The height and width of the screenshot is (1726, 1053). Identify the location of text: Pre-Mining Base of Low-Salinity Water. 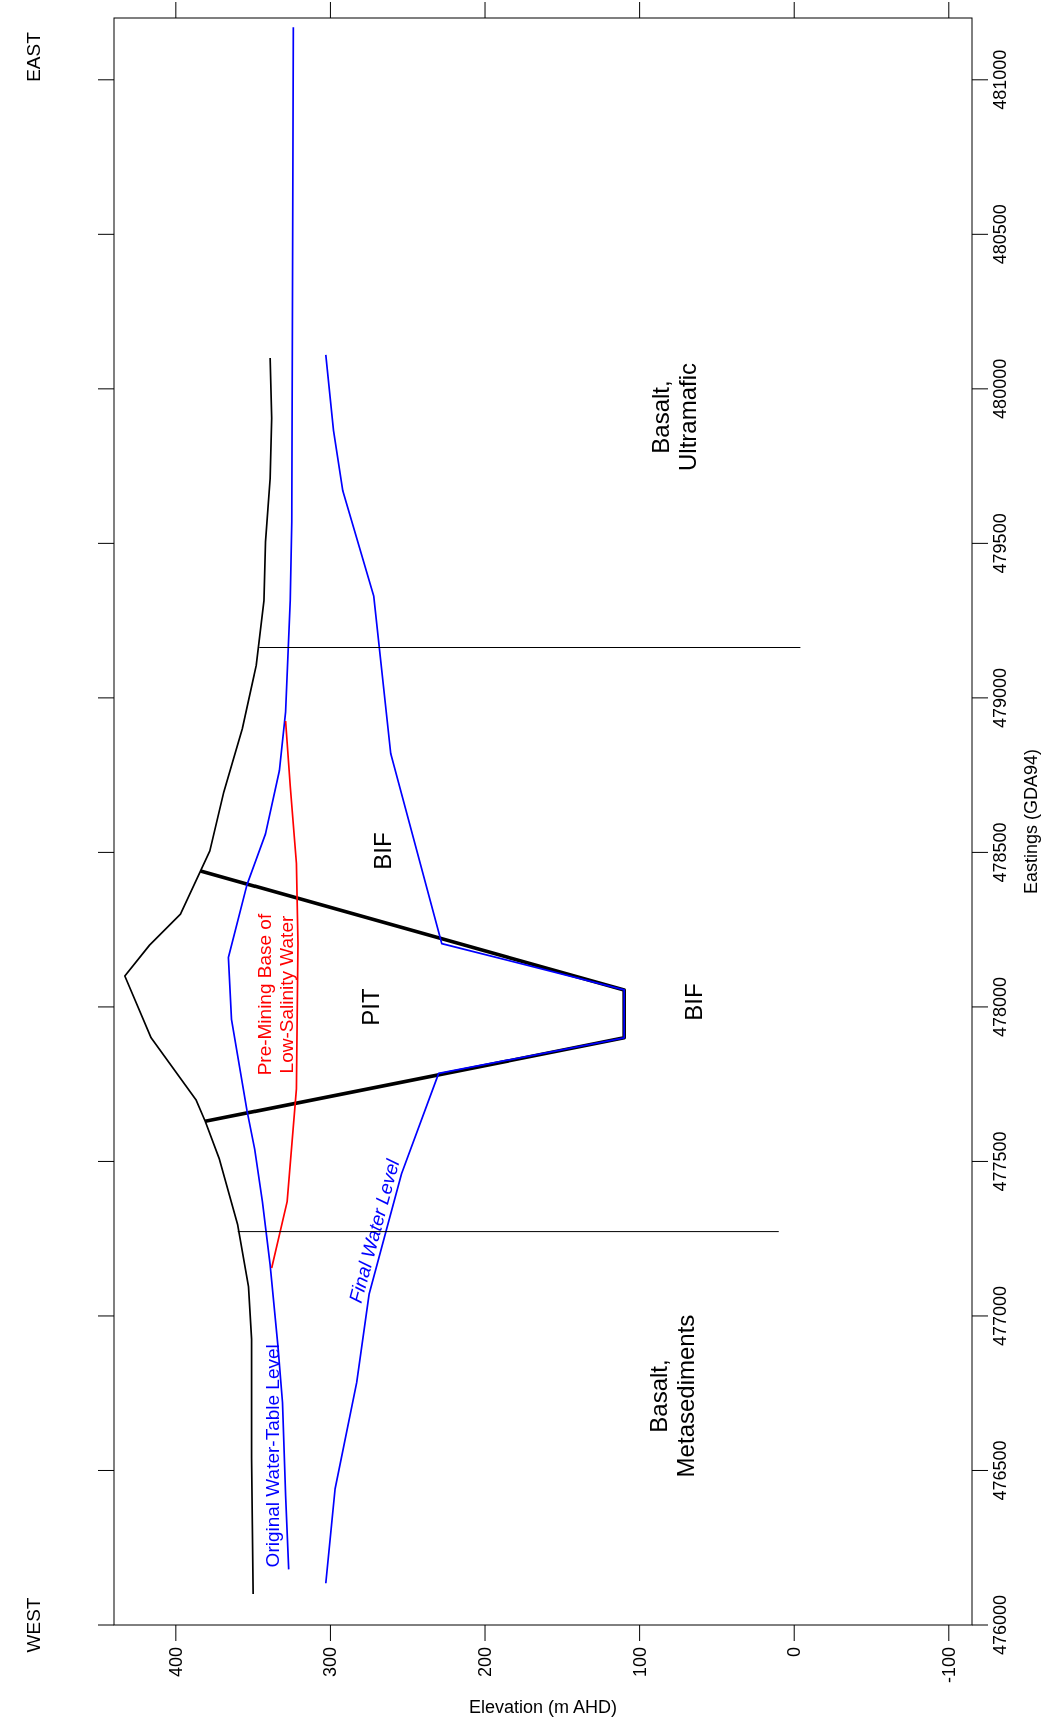
(276, 994).